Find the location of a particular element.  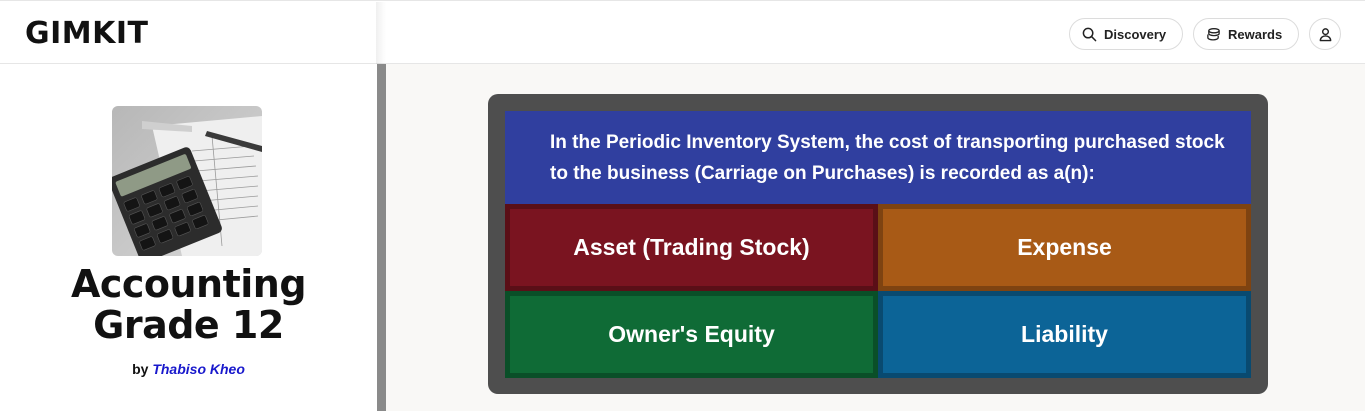

answer-option-2: Expense is located at coordinates (1064, 247).